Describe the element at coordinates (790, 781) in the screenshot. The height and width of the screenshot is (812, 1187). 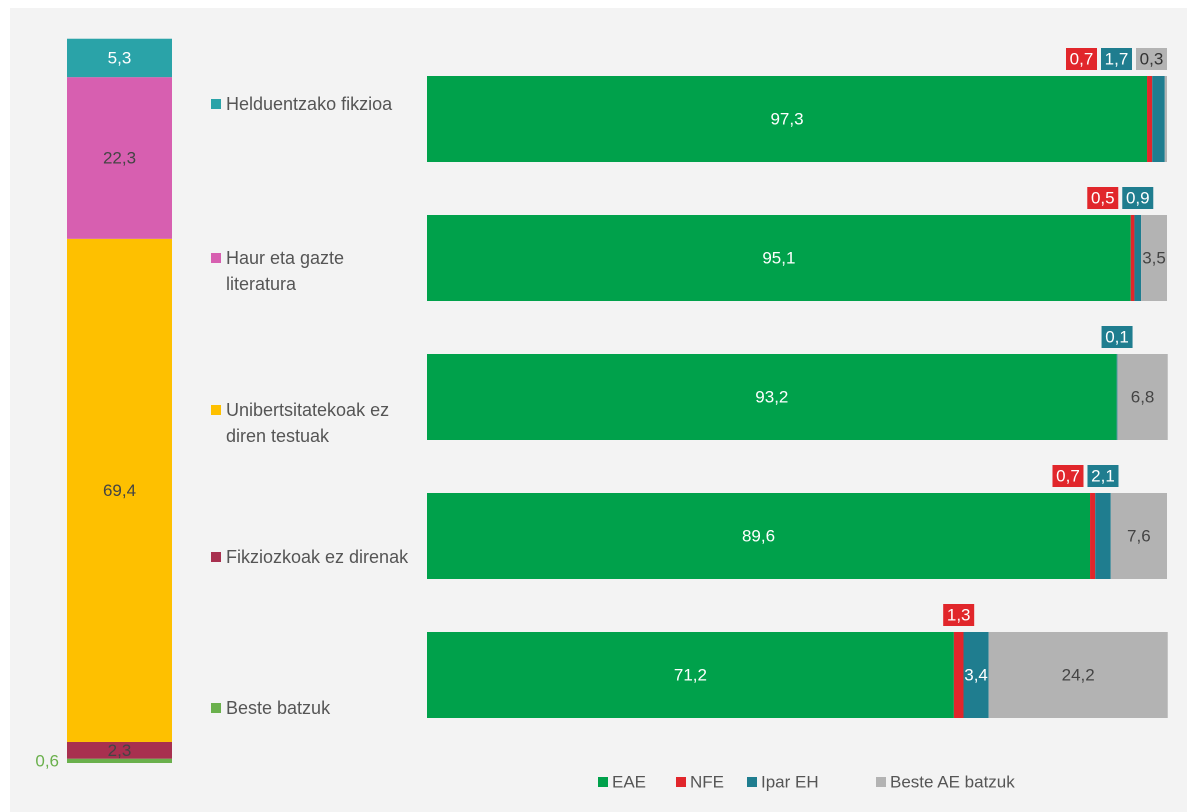
I see `legend-label: Ipar EH` at that location.